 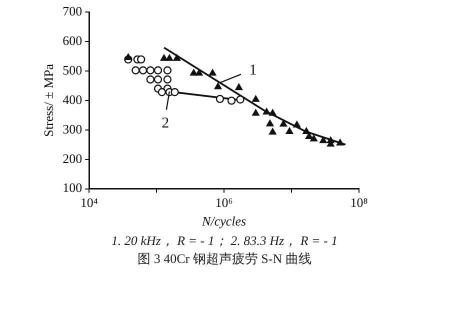 What do you see at coordinates (224, 259) in the screenshot?
I see `caption: 图 3 40Cr 钢超声疲劳 S-N 曲线` at bounding box center [224, 259].